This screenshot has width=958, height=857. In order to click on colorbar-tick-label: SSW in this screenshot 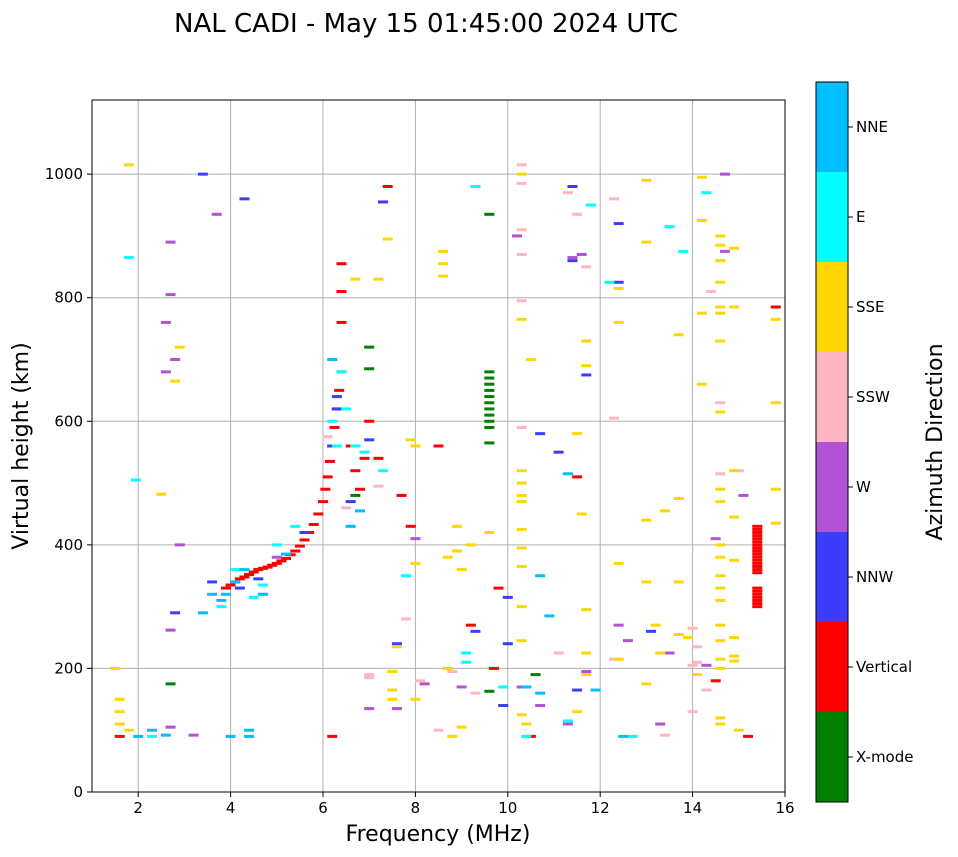, I will do `click(873, 397)`.